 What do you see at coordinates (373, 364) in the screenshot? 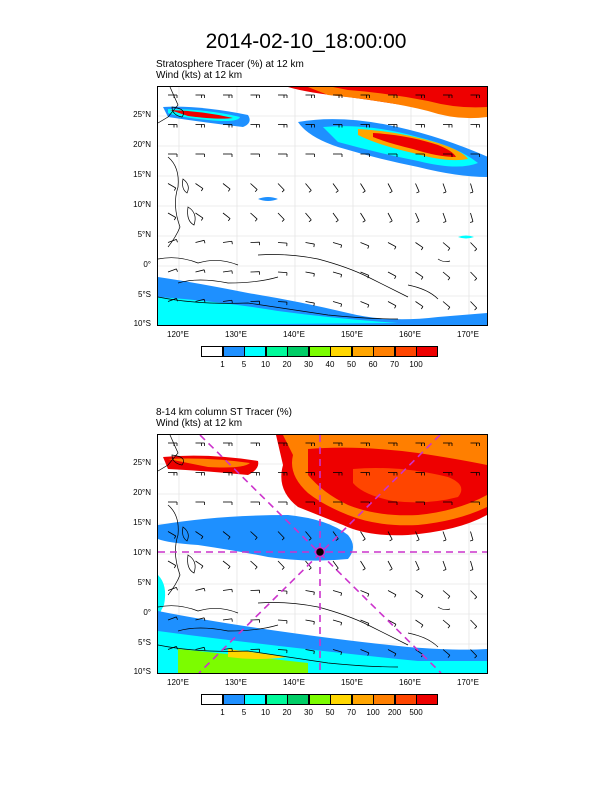
I see `colorbar-label: 60` at bounding box center [373, 364].